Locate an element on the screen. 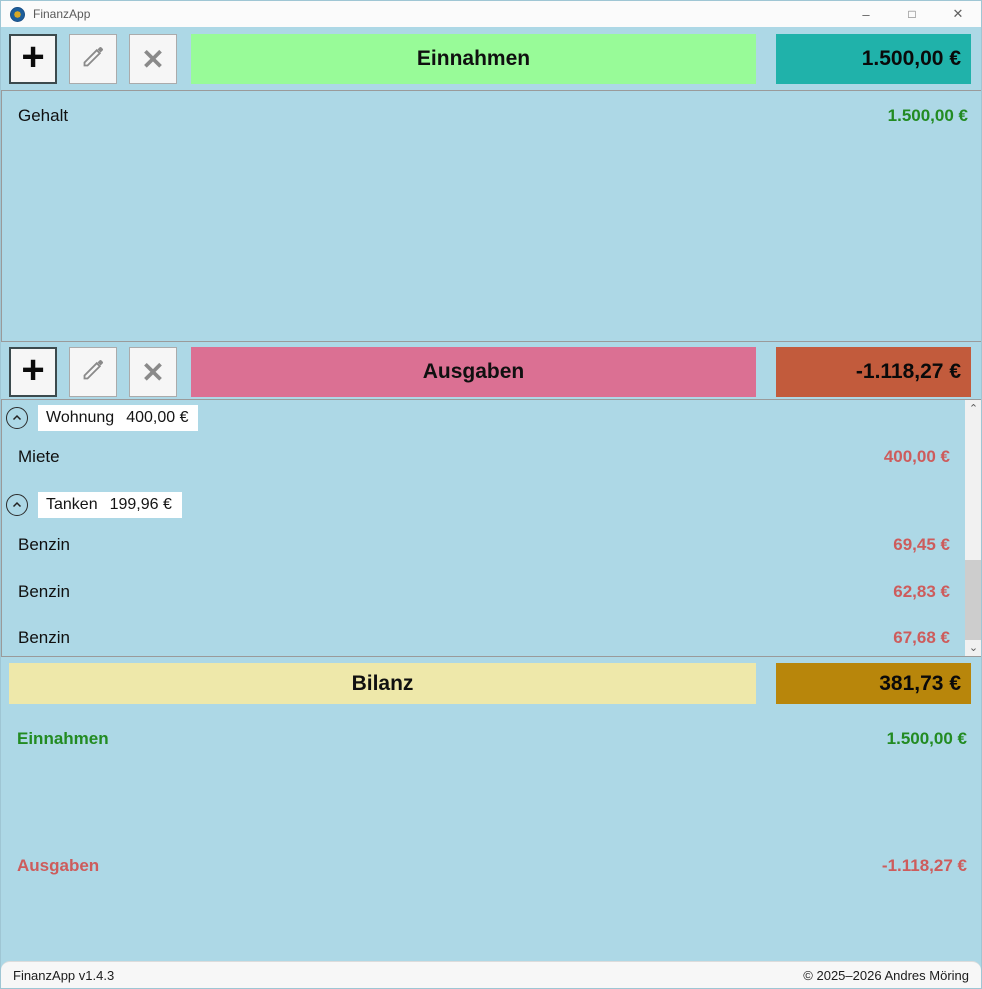 This screenshot has height=989, width=982. expense-delete-button: ✕ is located at coordinates (153, 372).